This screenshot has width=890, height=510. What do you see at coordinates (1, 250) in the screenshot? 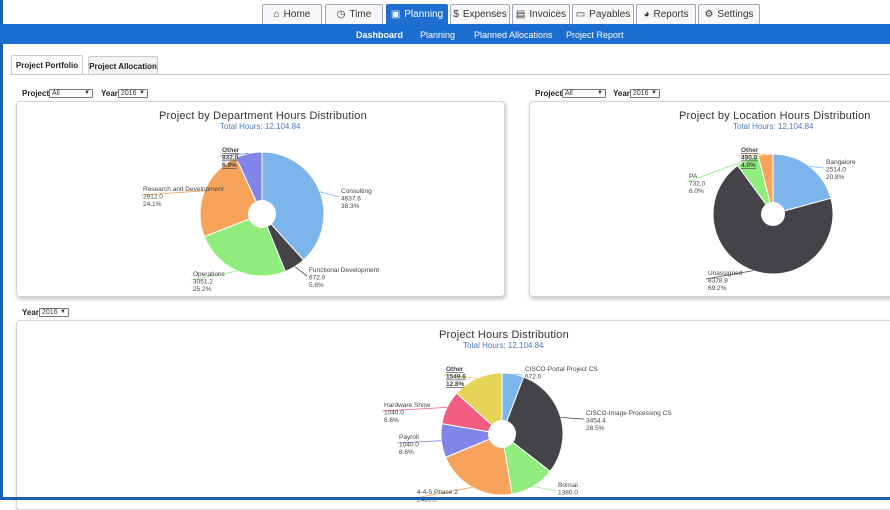
I see `window-edge-left` at bounding box center [1, 250].